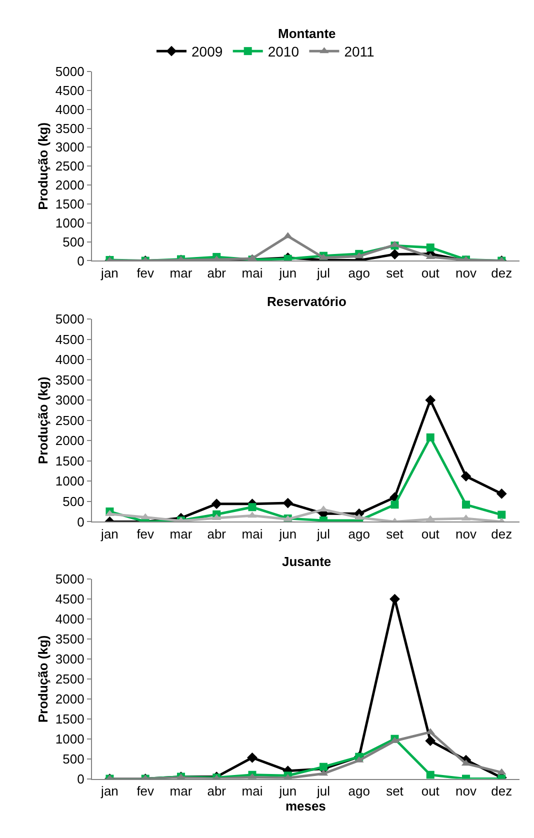  Describe the element at coordinates (307, 561) in the screenshot. I see `chart-title: Jusante` at that location.